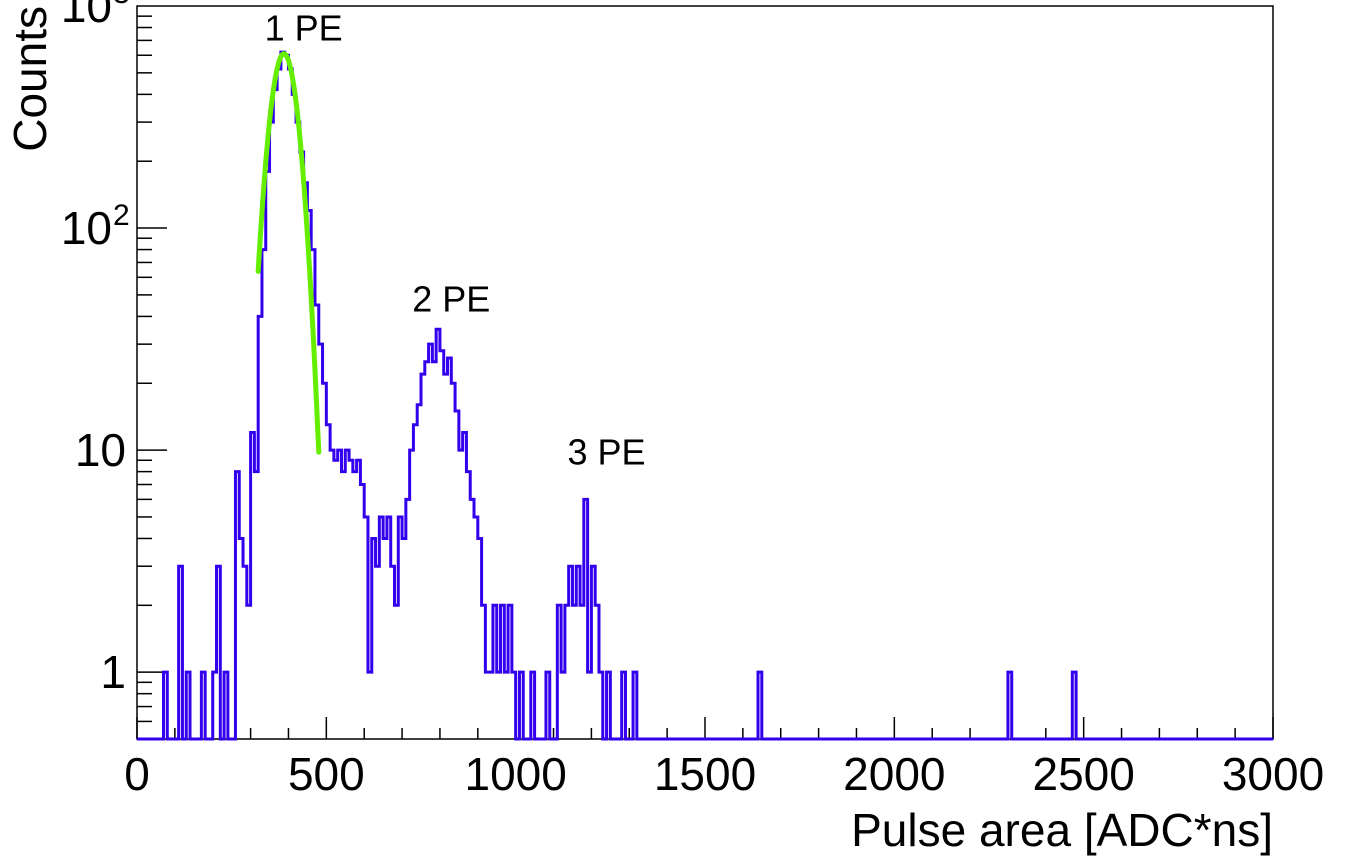 This screenshot has height=860, width=1352. Describe the element at coordinates (288, 253) in the screenshot. I see `gaussian-fit-curve` at that location.